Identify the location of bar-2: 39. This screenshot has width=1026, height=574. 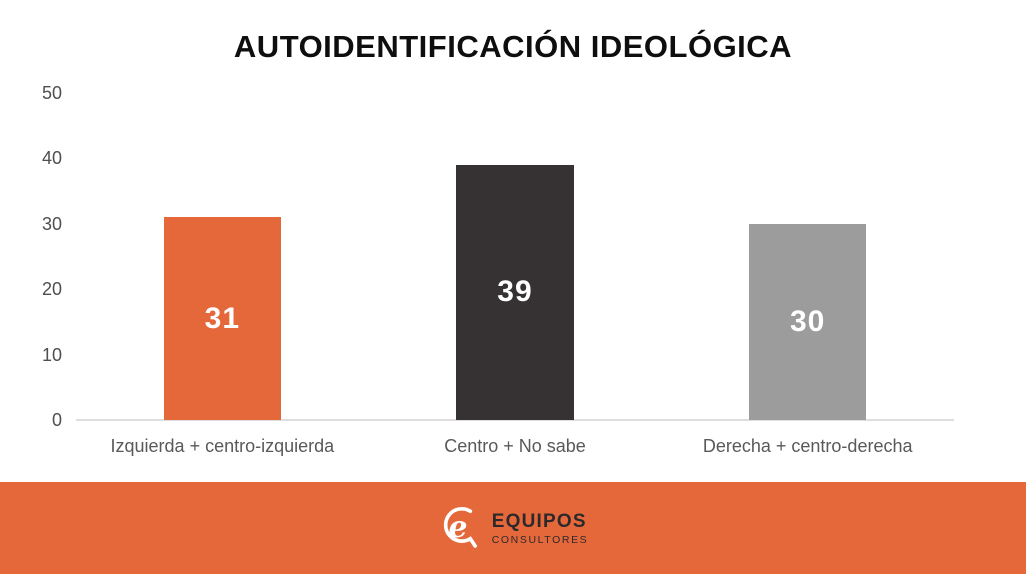
(515, 292).